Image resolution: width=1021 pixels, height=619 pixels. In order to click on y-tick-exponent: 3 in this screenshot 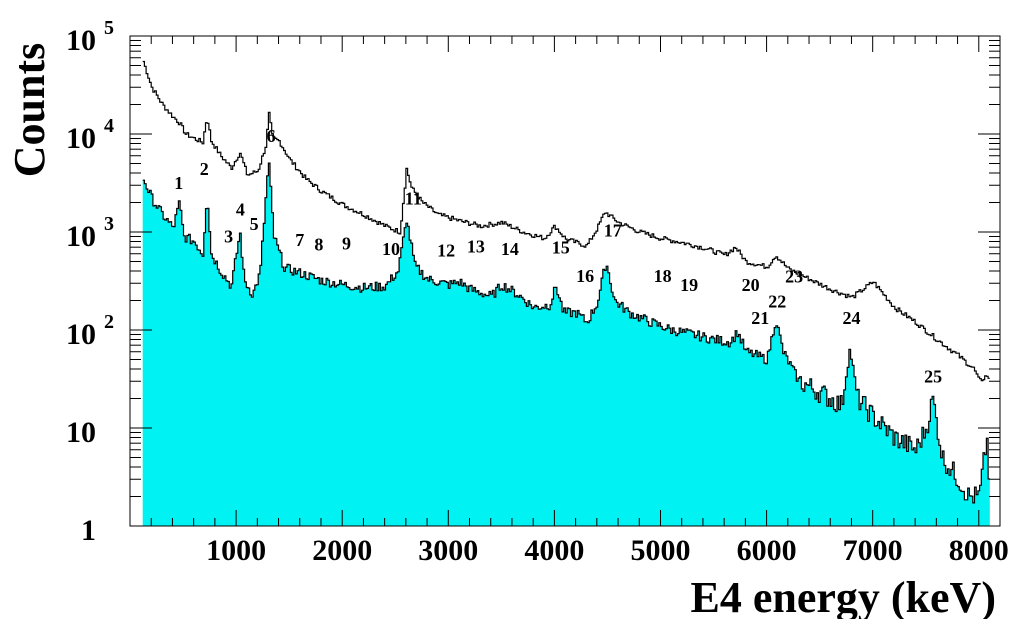, I will do `click(109, 224)`.